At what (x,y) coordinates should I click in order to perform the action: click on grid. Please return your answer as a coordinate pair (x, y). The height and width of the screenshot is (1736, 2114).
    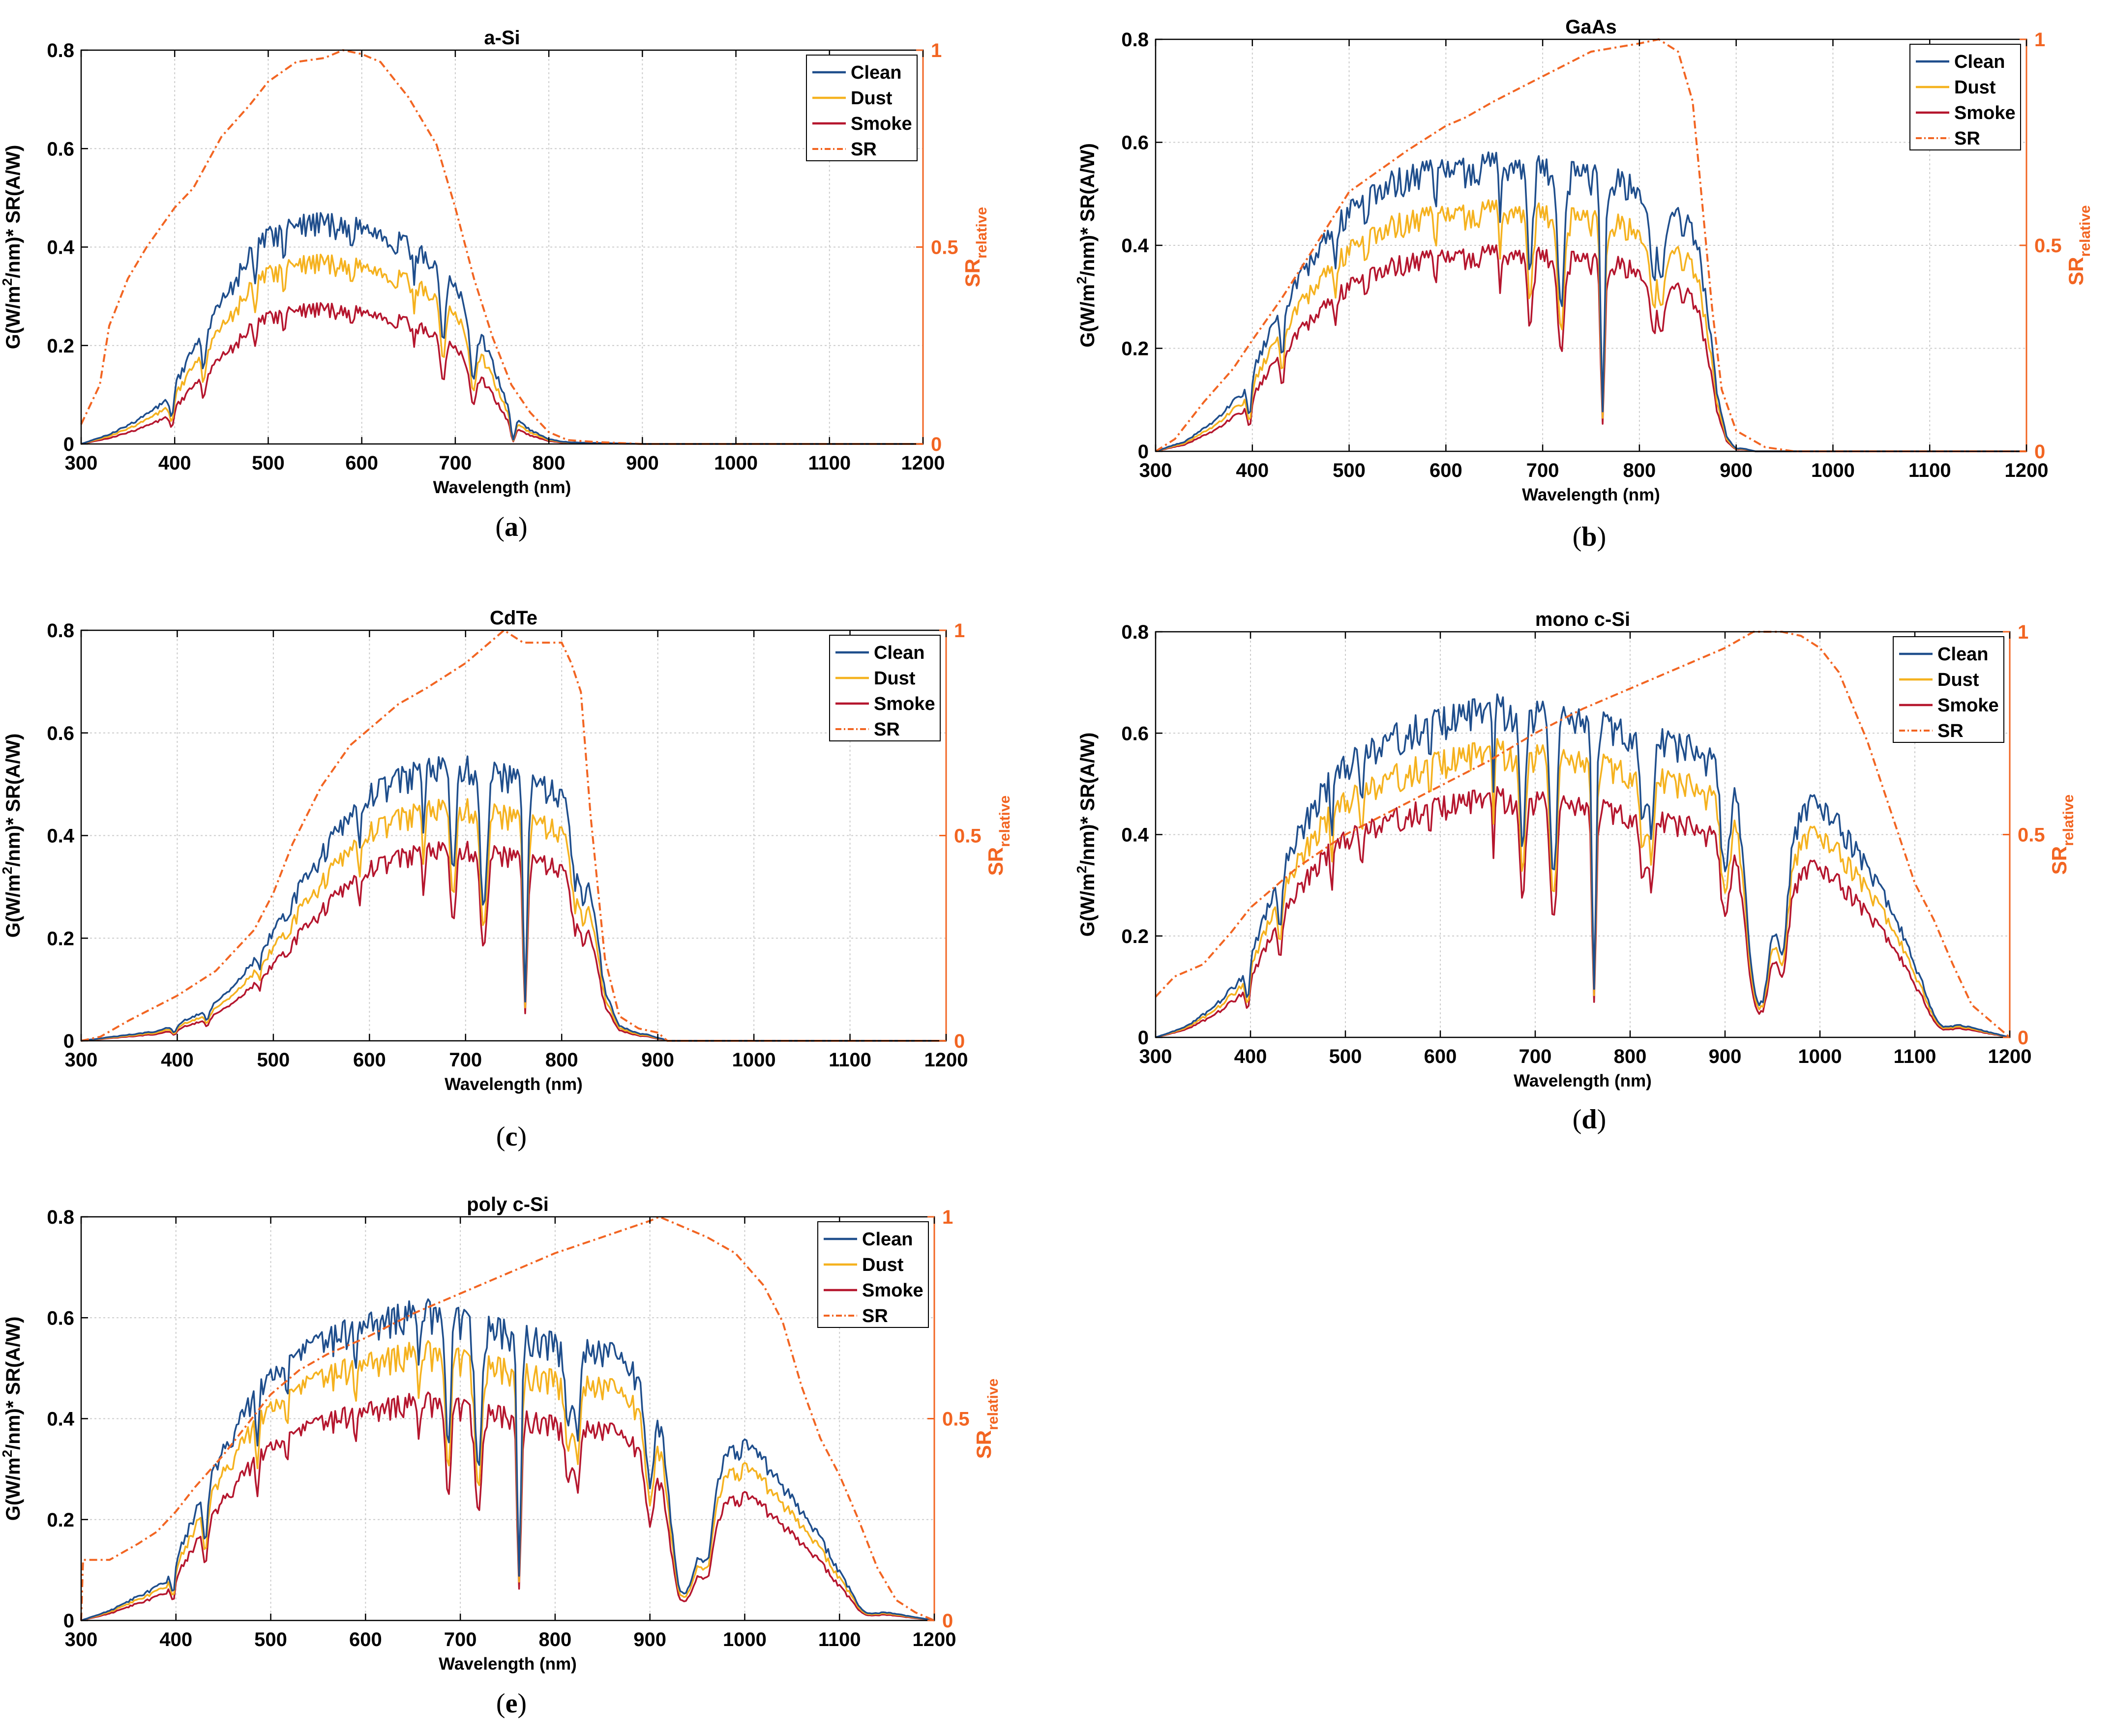
    Looking at the image, I should click on (1582, 834).